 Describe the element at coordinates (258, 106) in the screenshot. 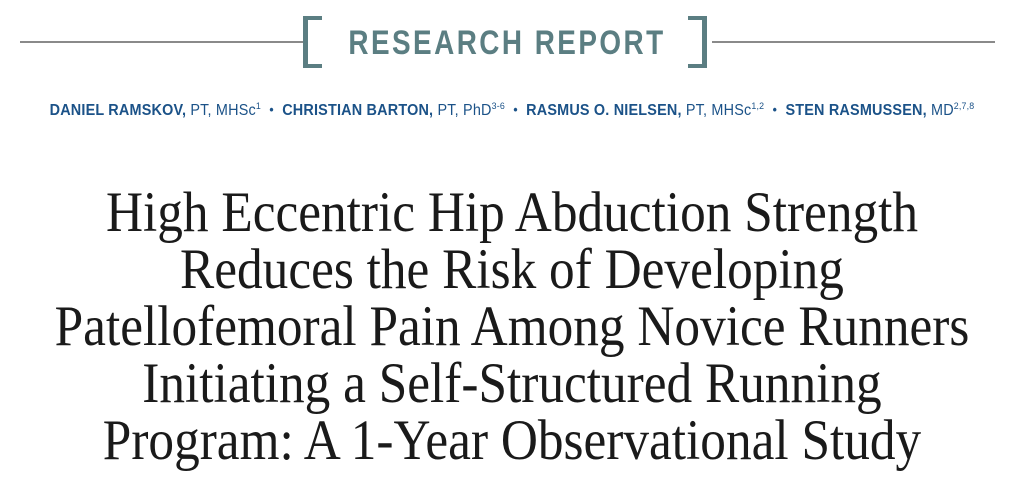

I see `author-affiliation-superscript: 1` at that location.